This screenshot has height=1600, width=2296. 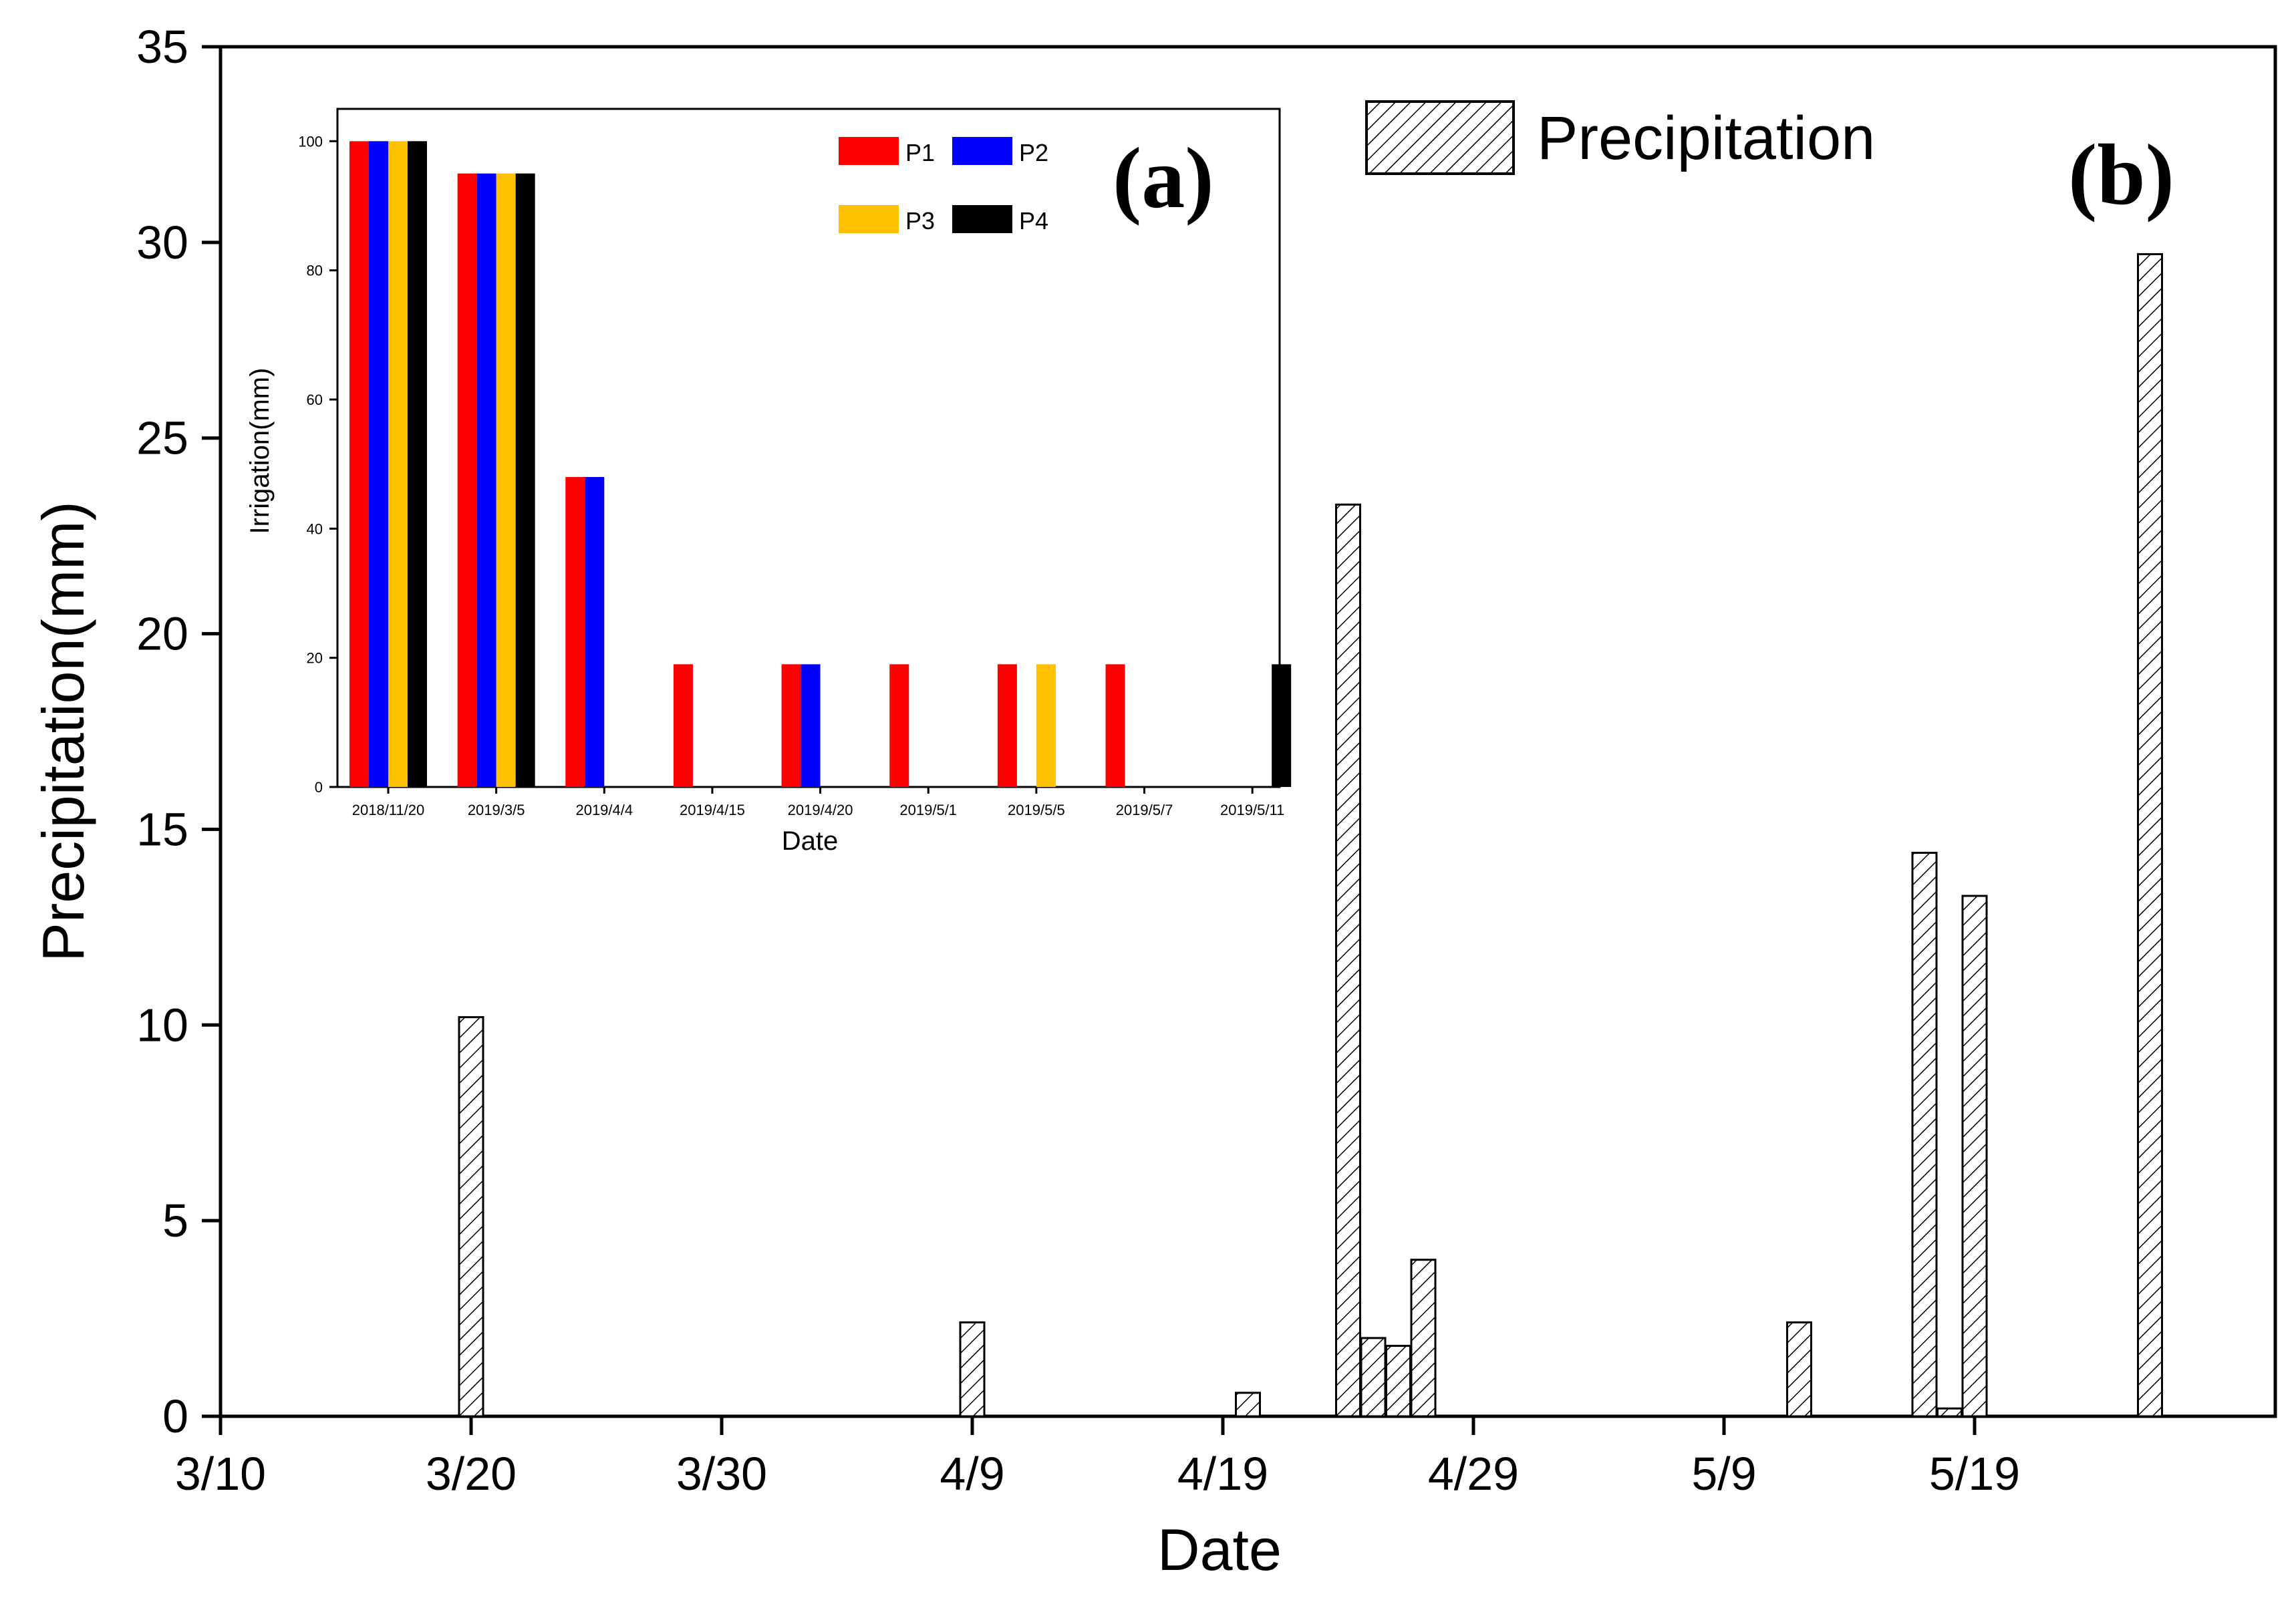 What do you see at coordinates (310, 141) in the screenshot?
I see `inset-y-tick-label: 100` at bounding box center [310, 141].